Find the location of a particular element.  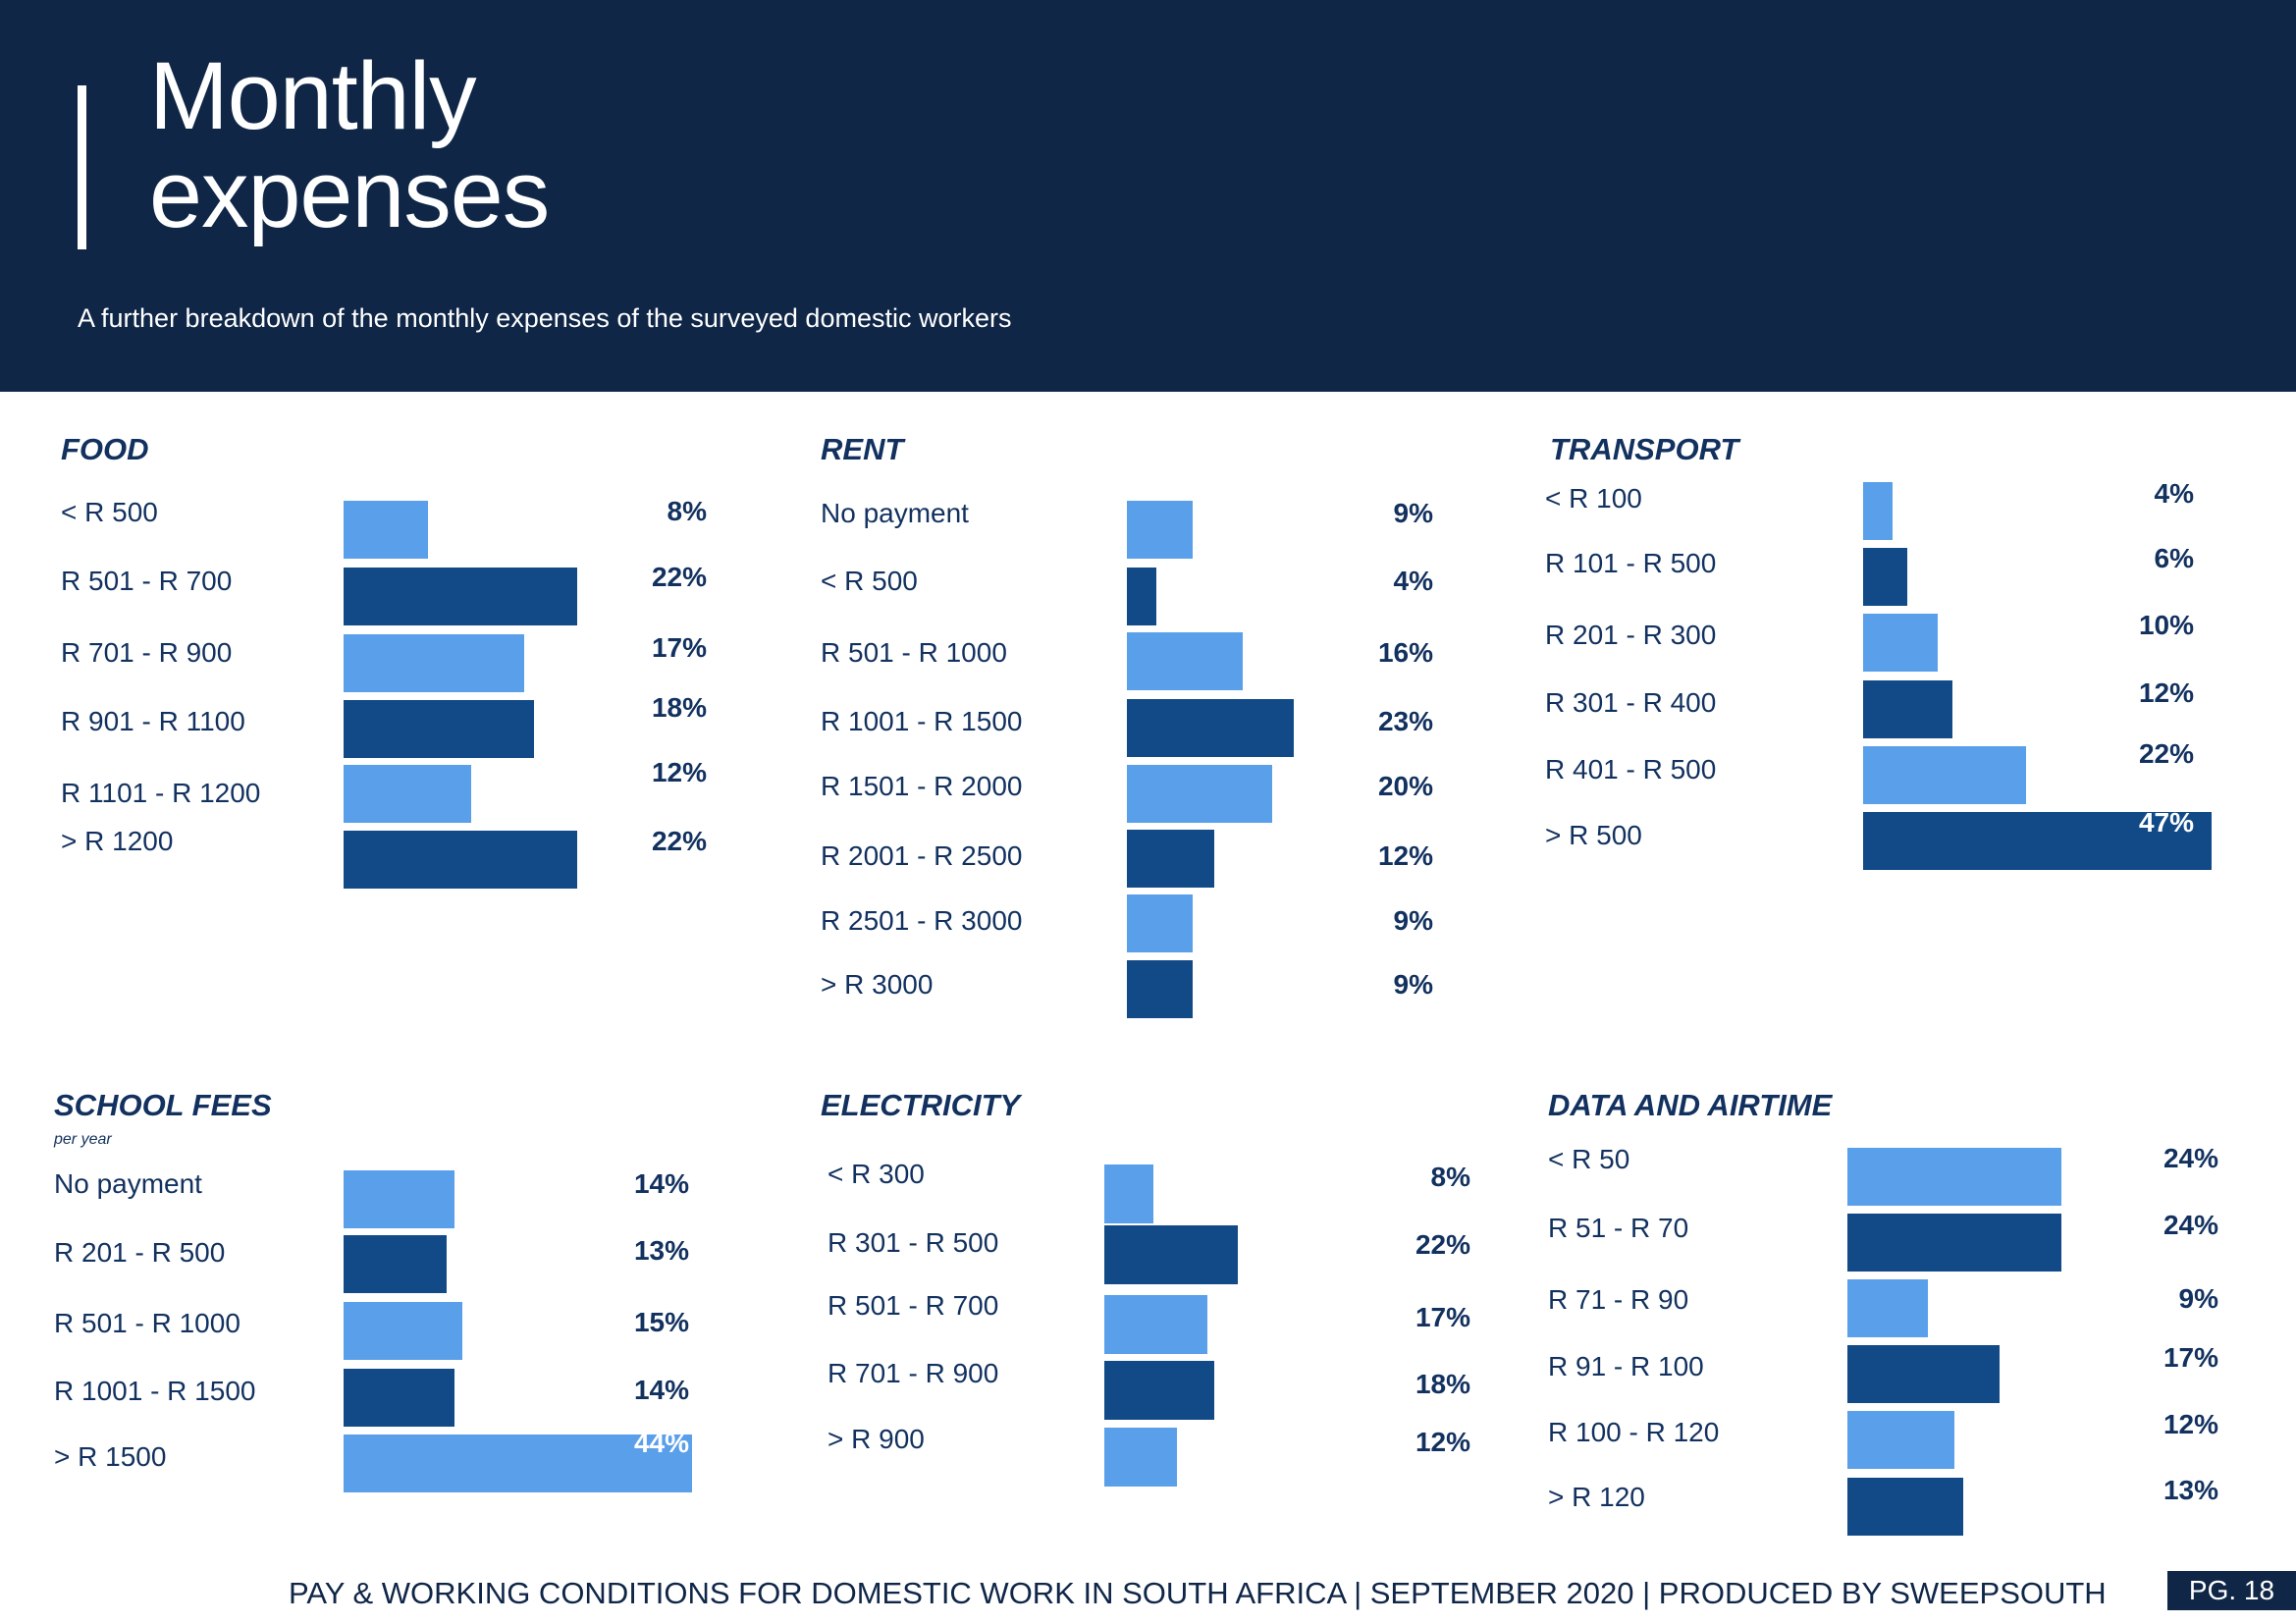

chart-note: per year is located at coordinates (83, 1139).